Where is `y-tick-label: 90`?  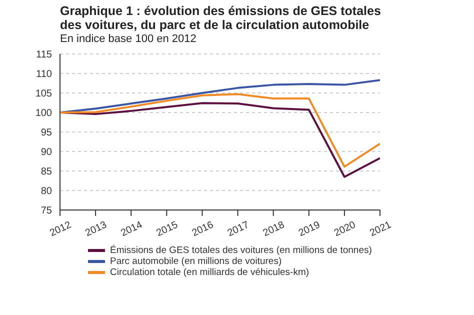 y-tick-label: 90 is located at coordinates (46, 152).